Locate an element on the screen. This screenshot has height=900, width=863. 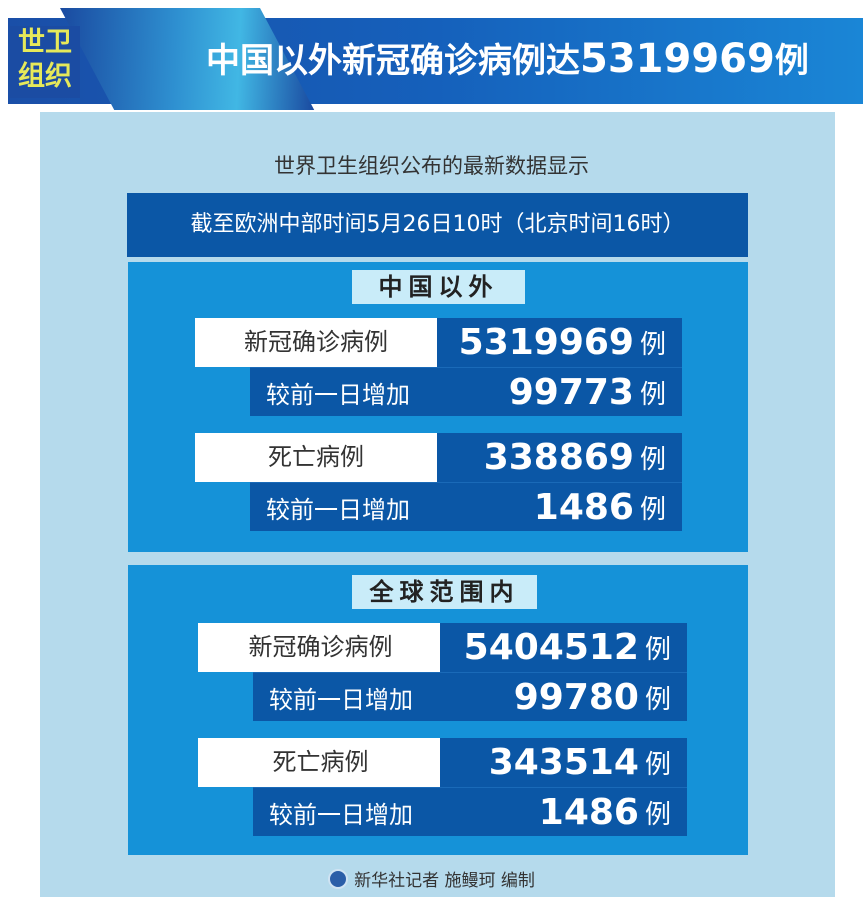
title-unit: 例 is located at coordinates (791, 61).